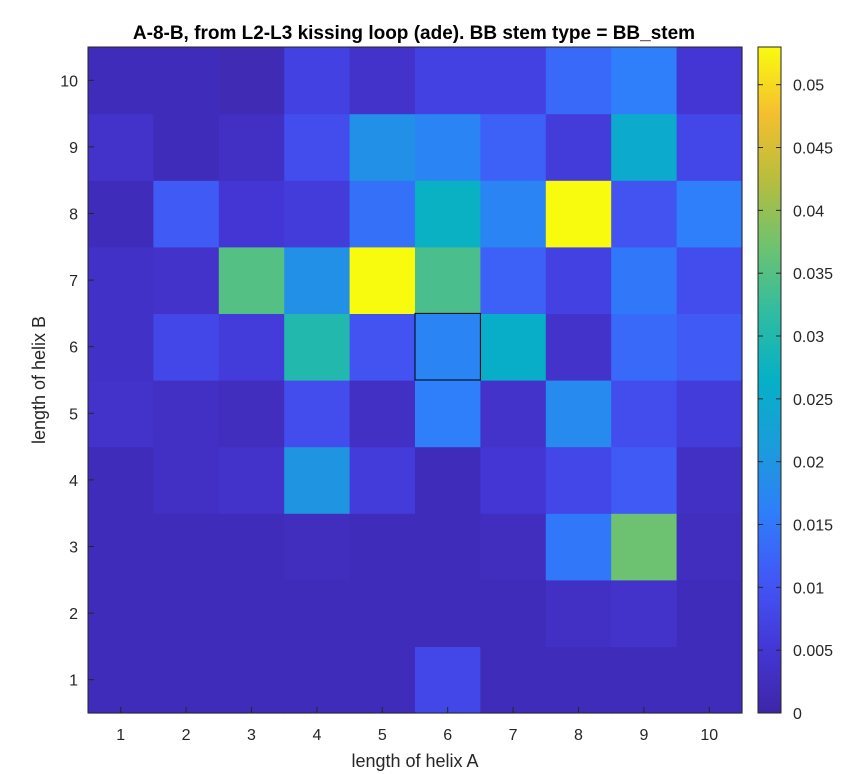  I want to click on colorbar-tick-label: 0.03, so click(808, 337).